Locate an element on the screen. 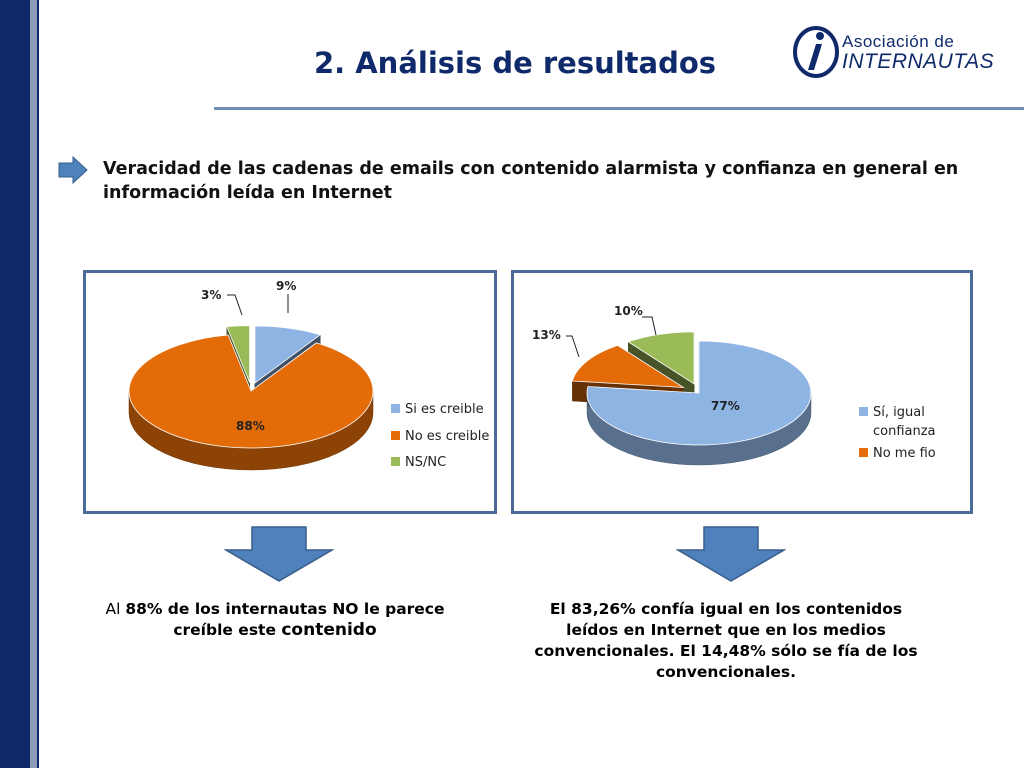 The image size is (1024, 768). data-label-2-0: 77% is located at coordinates (725, 406).